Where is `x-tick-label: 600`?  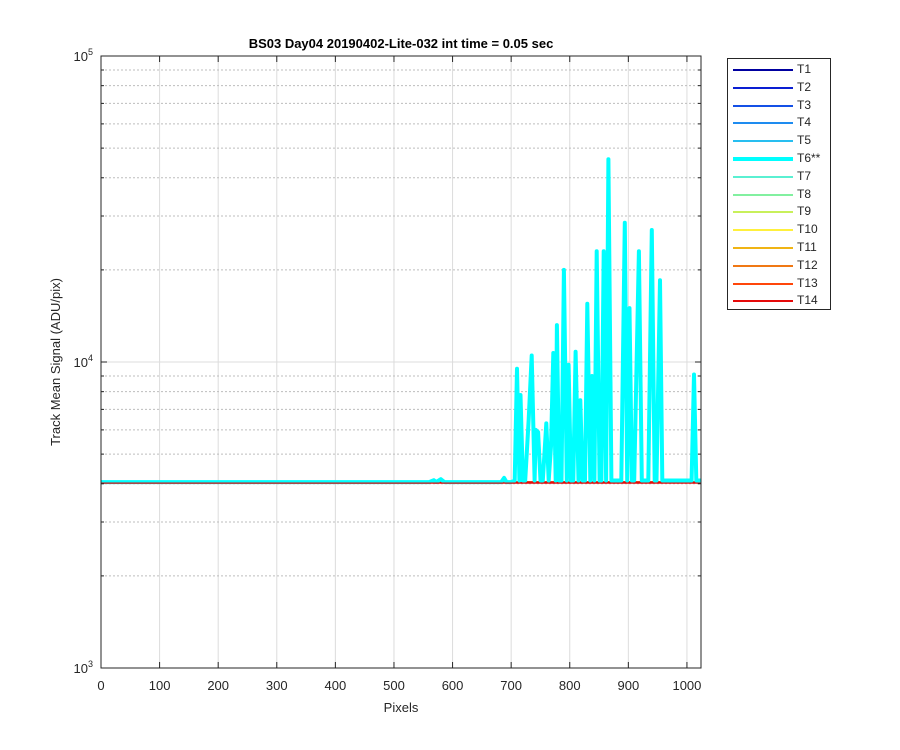 x-tick-label: 600 is located at coordinates (453, 685).